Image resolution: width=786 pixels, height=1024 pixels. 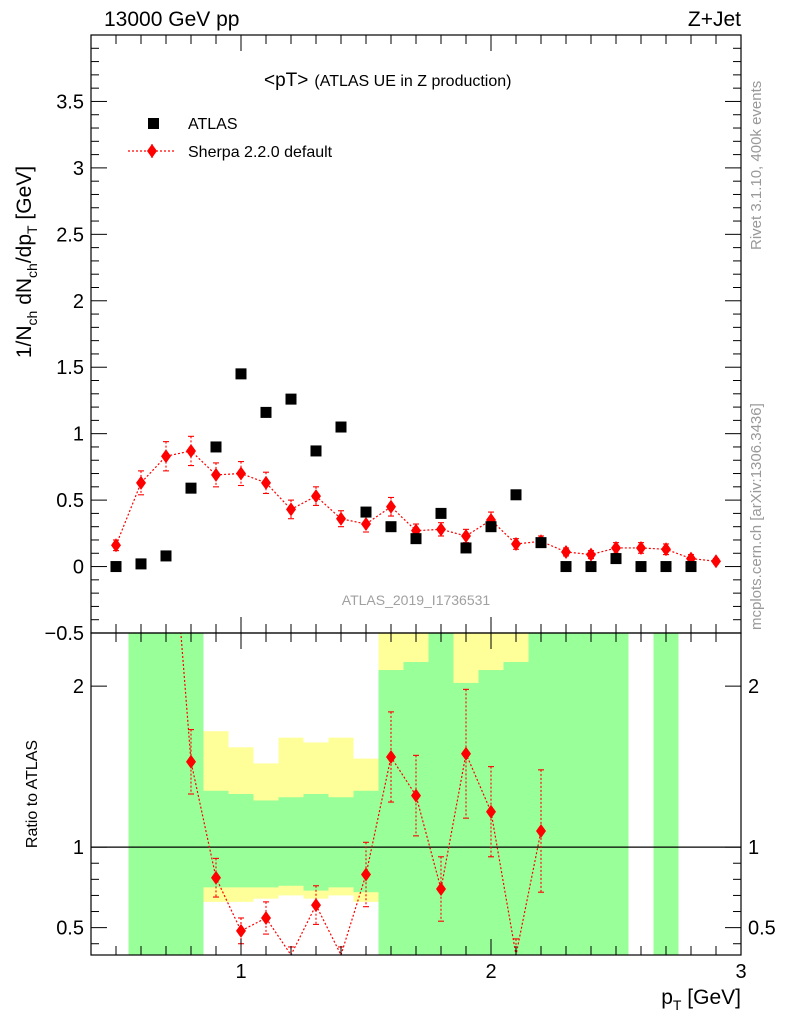 I want to click on y-tick-label: −0.5, so click(x=64, y=634).